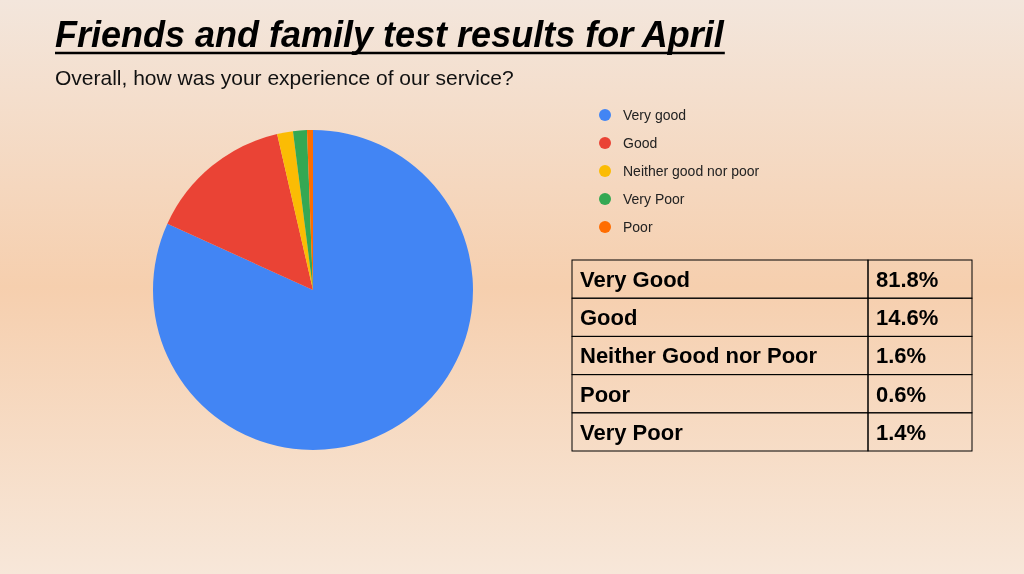 Image resolution: width=1024 pixels, height=574 pixels. I want to click on text: 1.6%, so click(901, 356).